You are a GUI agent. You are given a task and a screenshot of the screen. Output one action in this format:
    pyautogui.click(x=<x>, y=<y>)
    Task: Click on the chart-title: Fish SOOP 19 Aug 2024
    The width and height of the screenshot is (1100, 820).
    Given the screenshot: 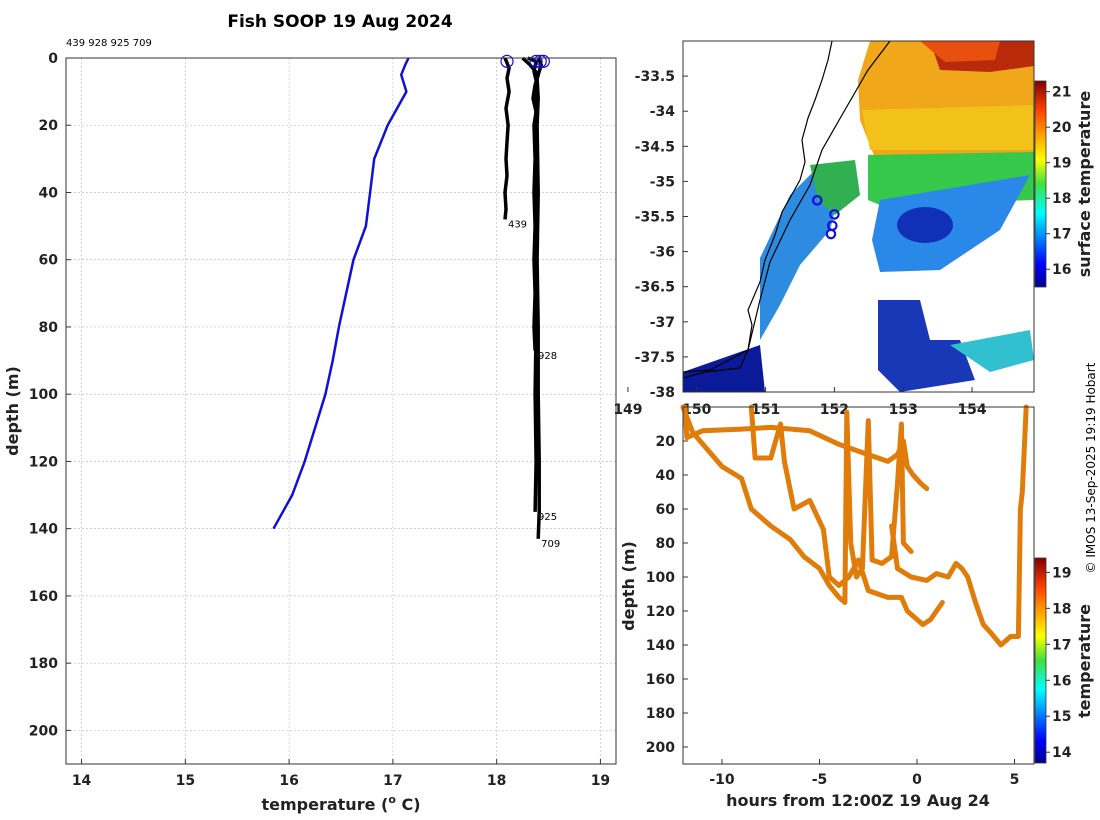 What is the action you would take?
    pyautogui.click(x=340, y=22)
    